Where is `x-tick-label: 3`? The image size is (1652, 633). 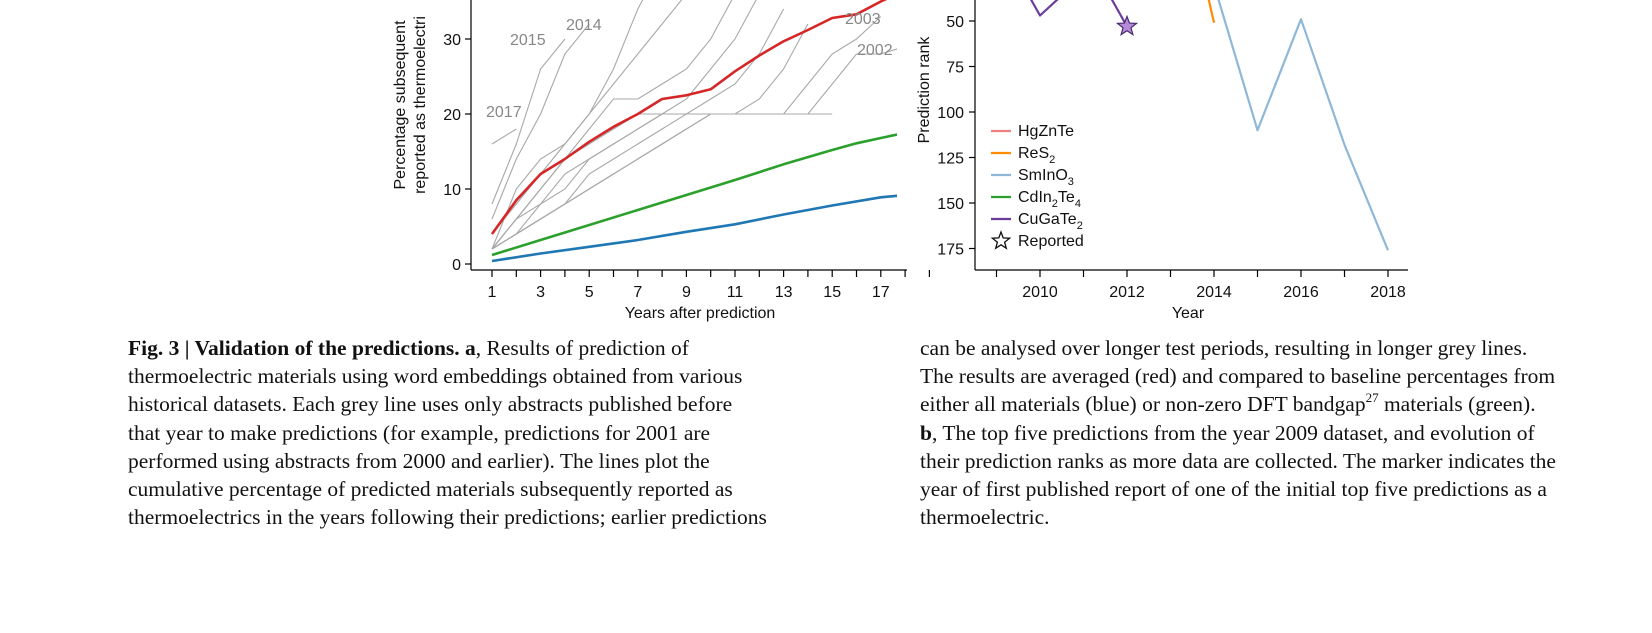 x-tick-label: 3 is located at coordinates (540, 292).